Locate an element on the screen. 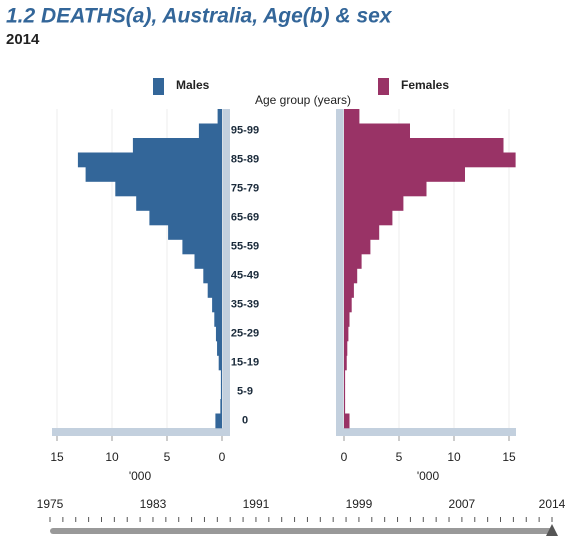 The height and width of the screenshot is (545, 572). y-tick-label: 65-69 is located at coordinates (245, 218).